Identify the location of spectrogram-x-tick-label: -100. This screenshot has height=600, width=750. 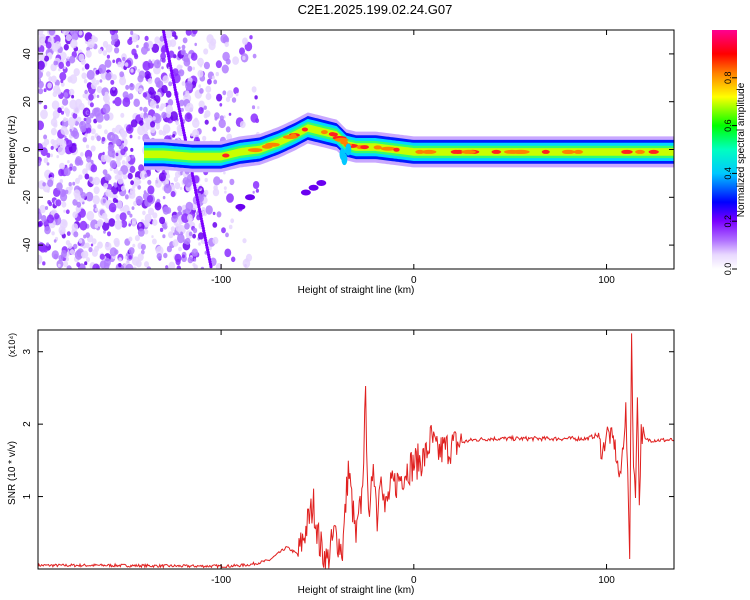
(221, 280).